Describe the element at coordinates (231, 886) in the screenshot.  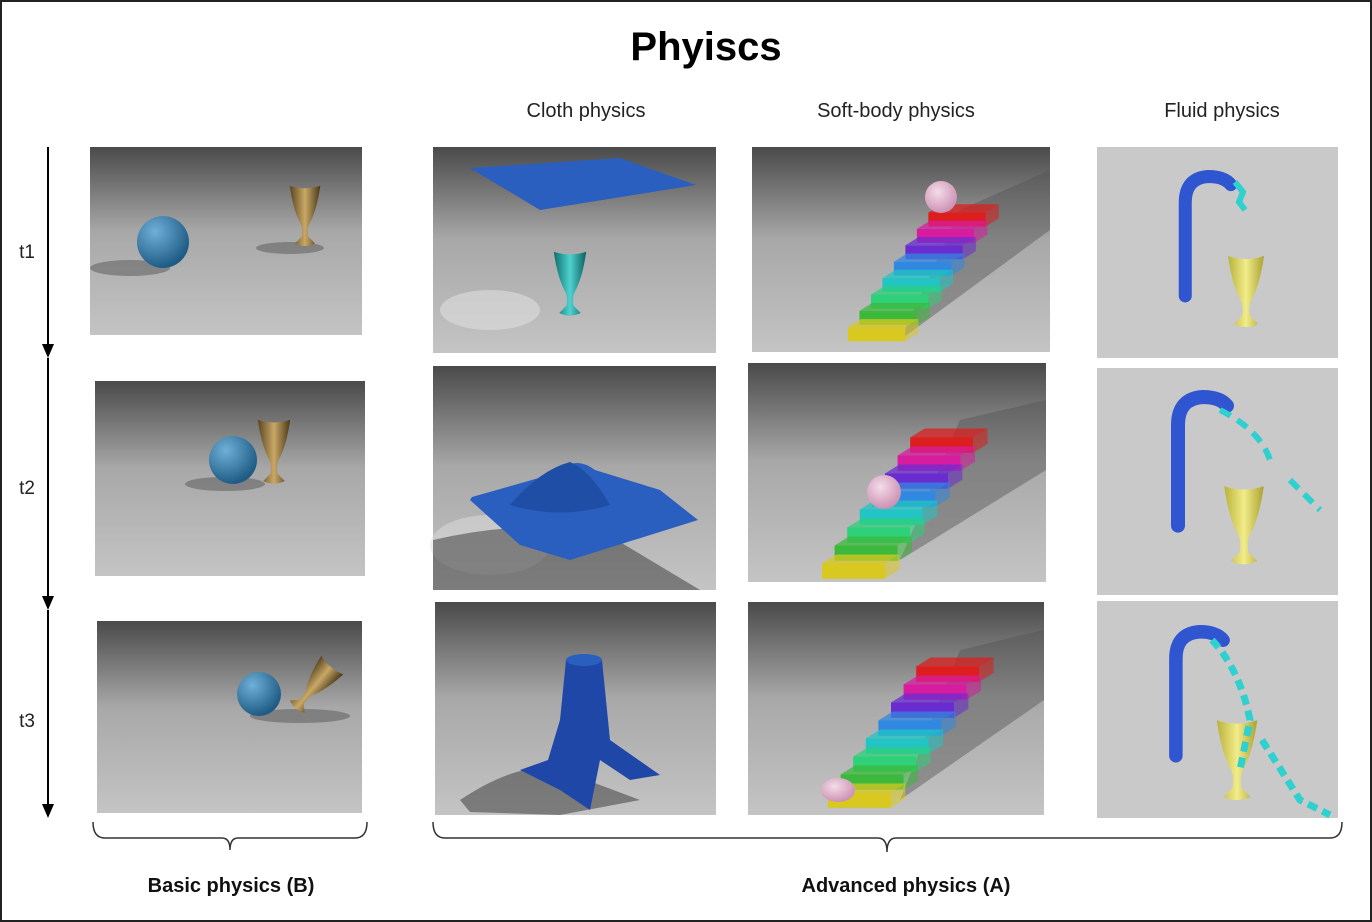
I see `group-label: Basic physics (B)` at that location.